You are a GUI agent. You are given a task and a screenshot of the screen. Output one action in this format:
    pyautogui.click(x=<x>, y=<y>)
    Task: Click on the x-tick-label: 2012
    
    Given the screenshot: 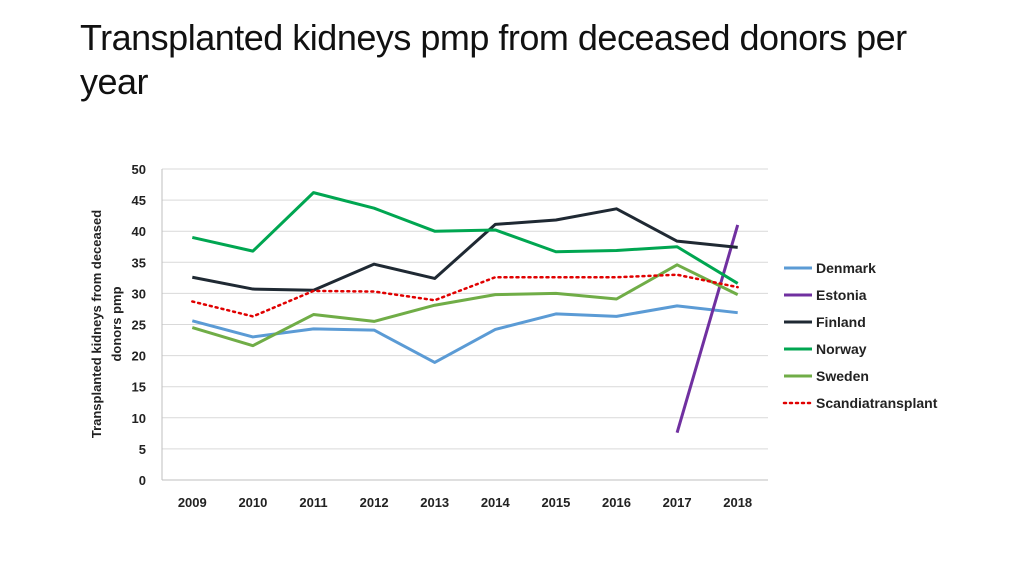 What is the action you would take?
    pyautogui.click(x=374, y=502)
    